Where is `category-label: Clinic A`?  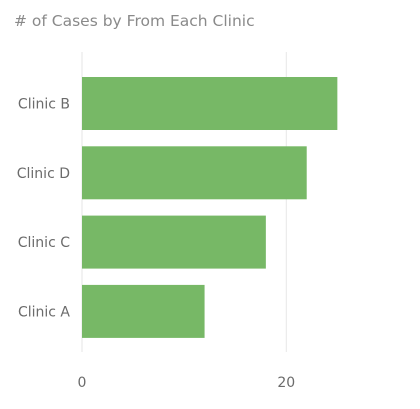
category-label: Clinic A is located at coordinates (44, 312).